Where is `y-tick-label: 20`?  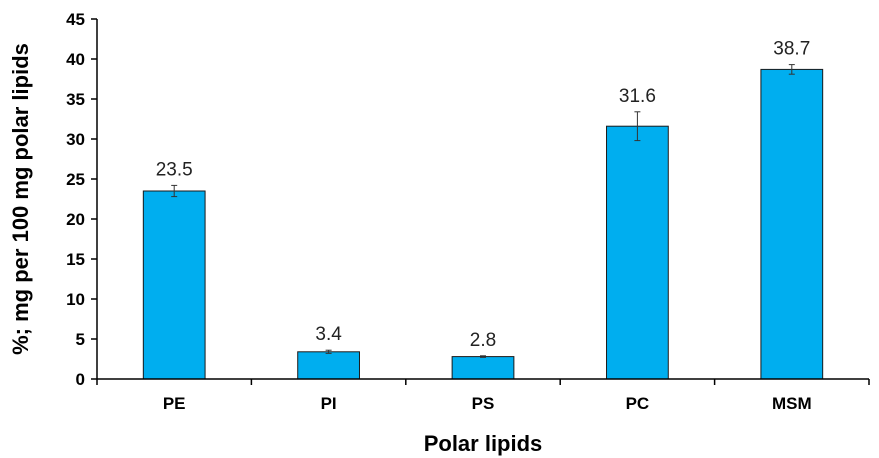 y-tick-label: 20 is located at coordinates (75, 219).